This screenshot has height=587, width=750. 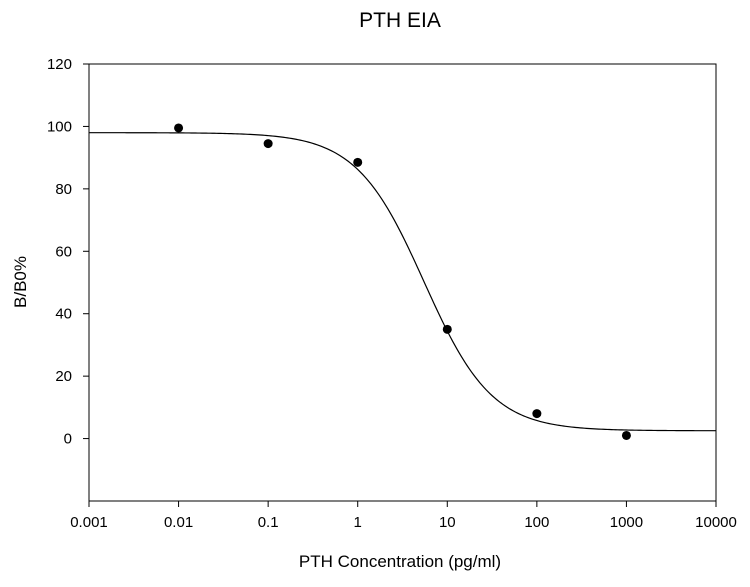 What do you see at coordinates (178, 522) in the screenshot?
I see `x-tick-label: 0.01` at bounding box center [178, 522].